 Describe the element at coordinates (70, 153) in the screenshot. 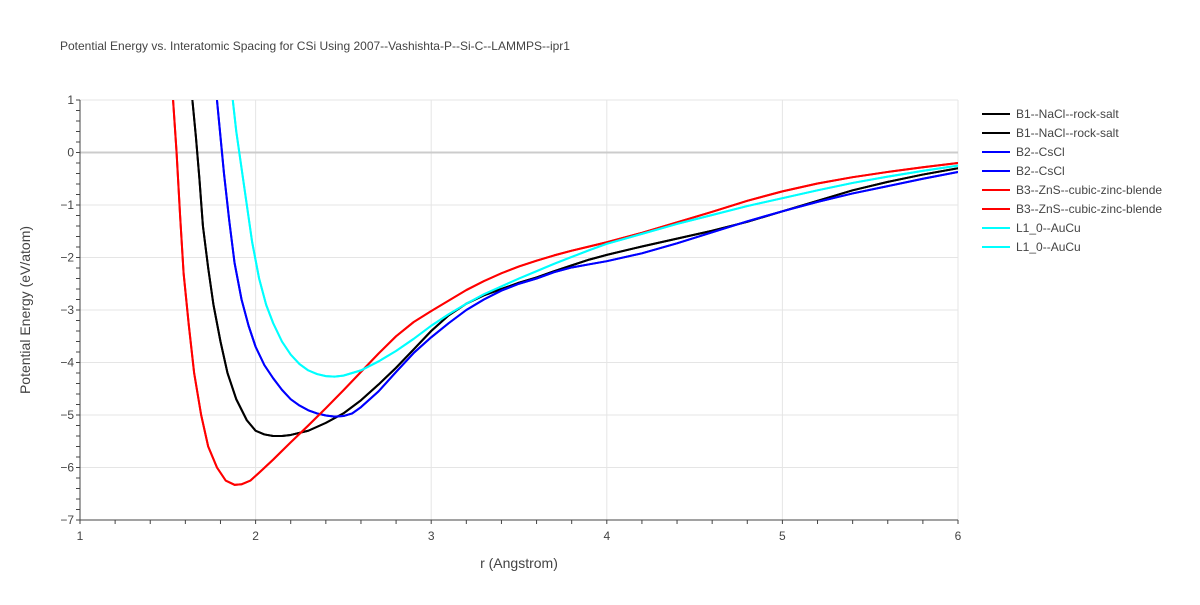

I see `y-tick-label: 0` at that location.